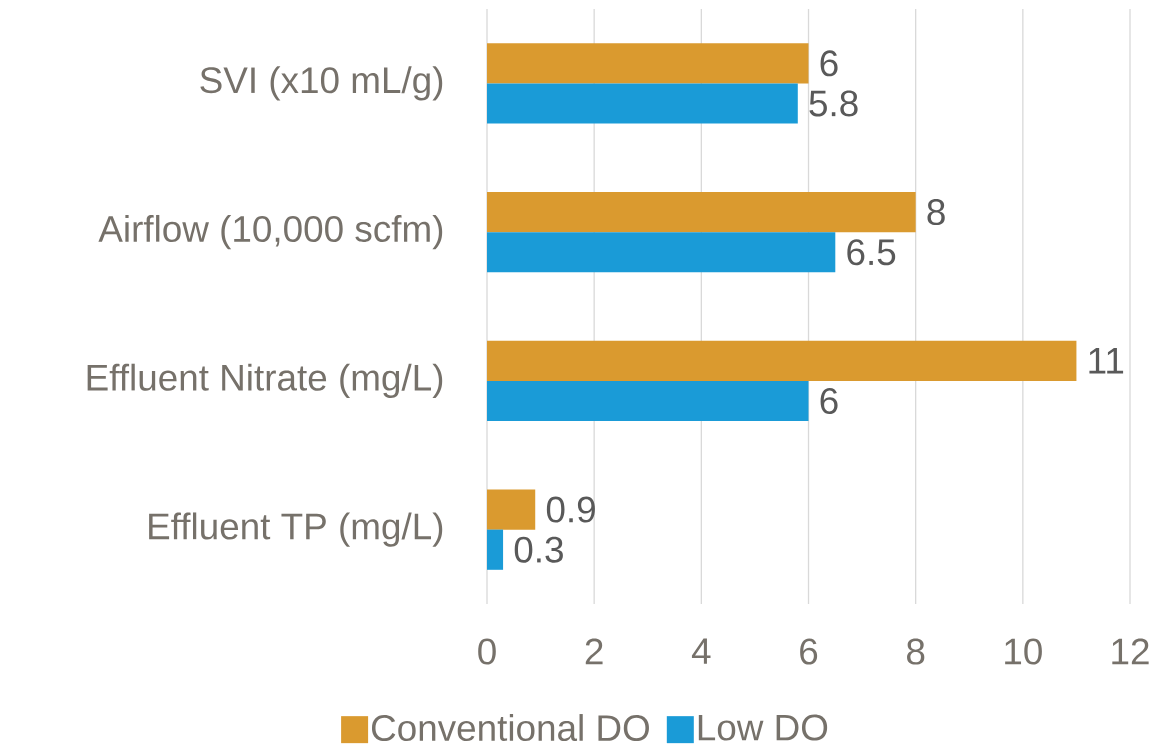 This screenshot has width=1173, height=752. I want to click on x-tick-label: 2, so click(594, 651).